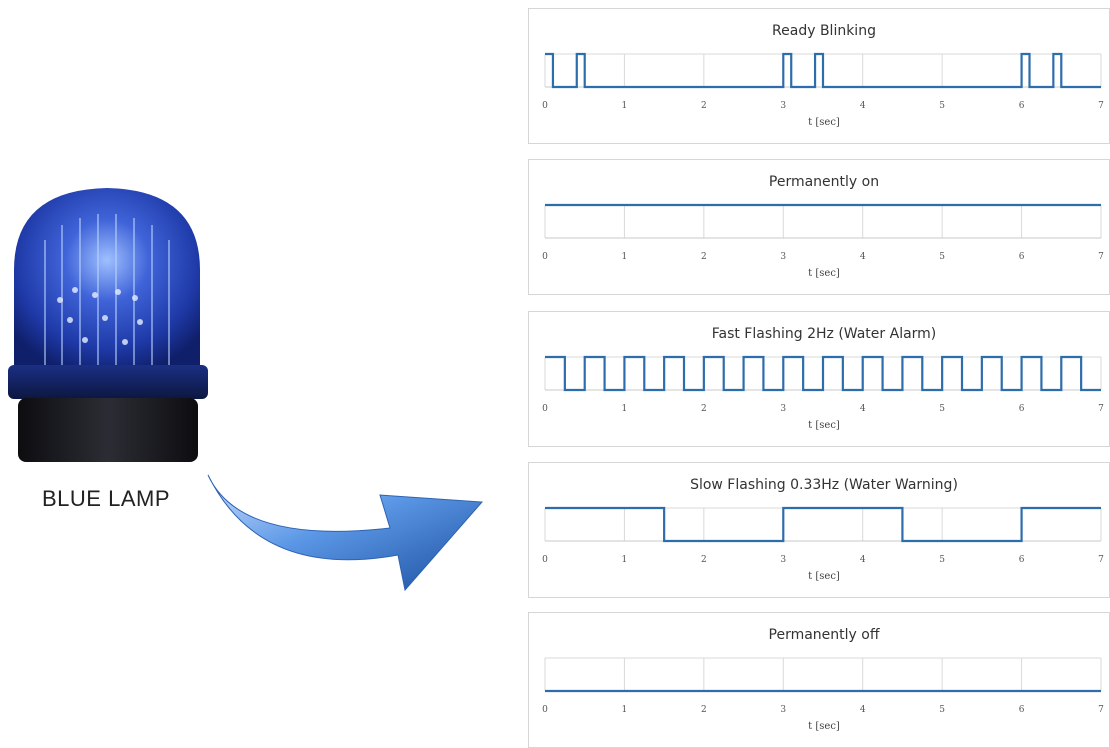 The image size is (1110, 748). Describe the element at coordinates (824, 182) in the screenshot. I see `chart-title: Permanently on` at that location.